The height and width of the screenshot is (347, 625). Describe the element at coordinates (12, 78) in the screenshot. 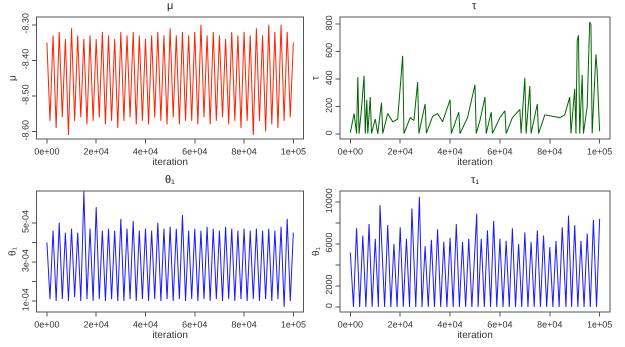

I see `y-axis-title: μ` at that location.